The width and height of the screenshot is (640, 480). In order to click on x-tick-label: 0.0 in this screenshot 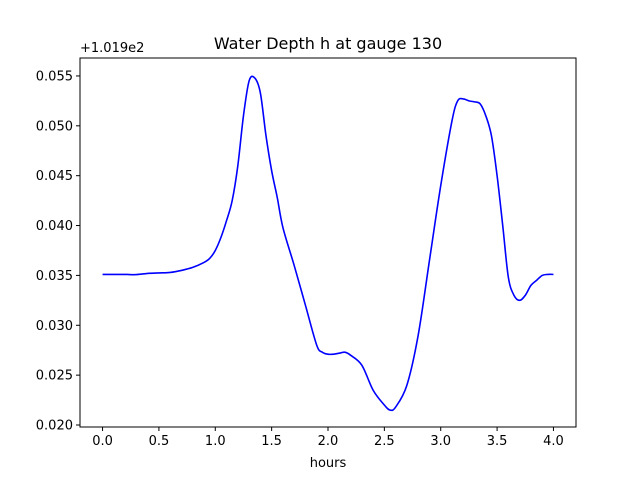, I will do `click(102, 441)`.